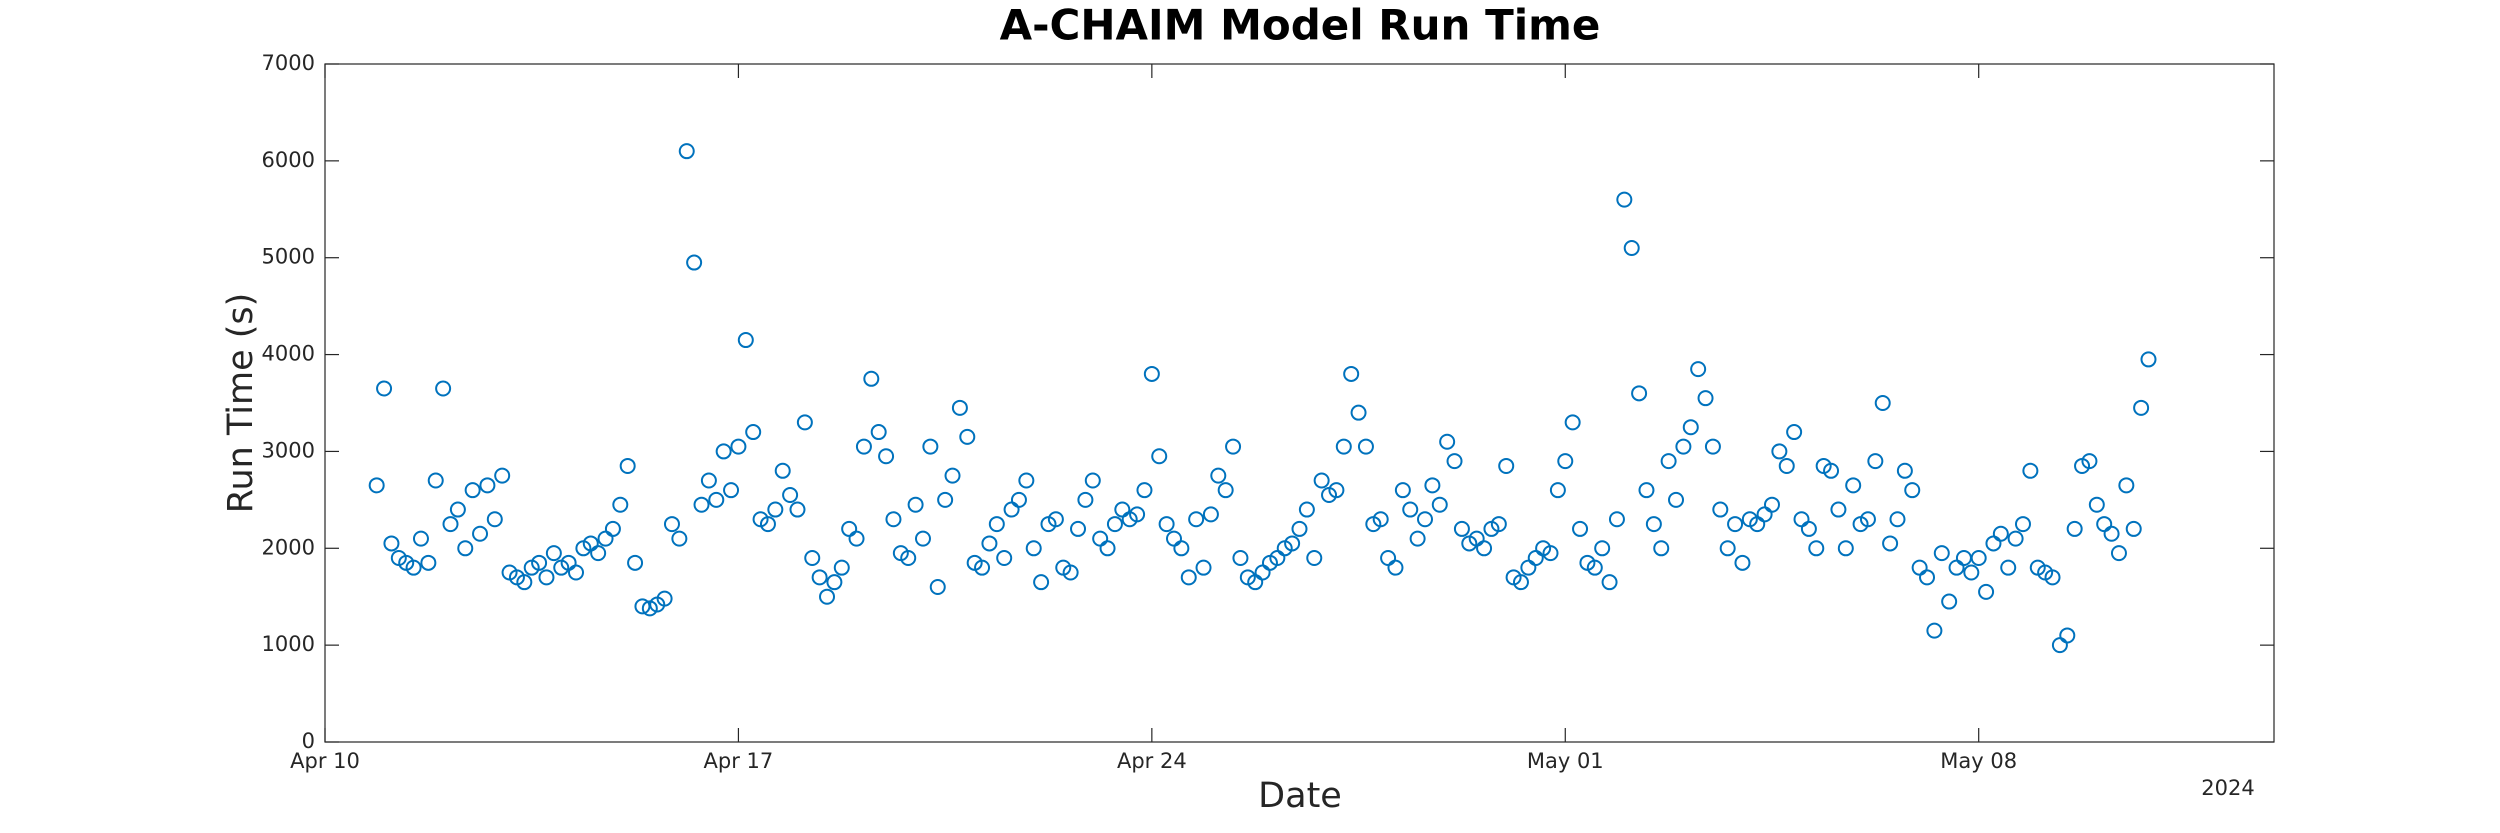 This screenshot has height=833, width=2500. Describe the element at coordinates (1300, 796) in the screenshot. I see `x-axis-label: Date` at that location.